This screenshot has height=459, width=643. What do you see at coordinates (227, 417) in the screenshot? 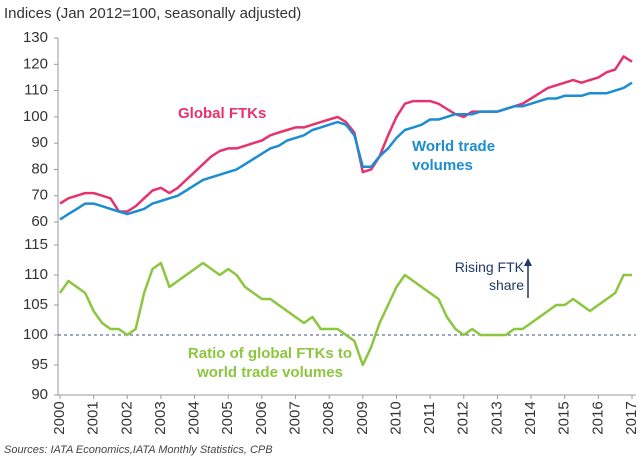
I see `x-tick-label: 2005` at bounding box center [227, 417].